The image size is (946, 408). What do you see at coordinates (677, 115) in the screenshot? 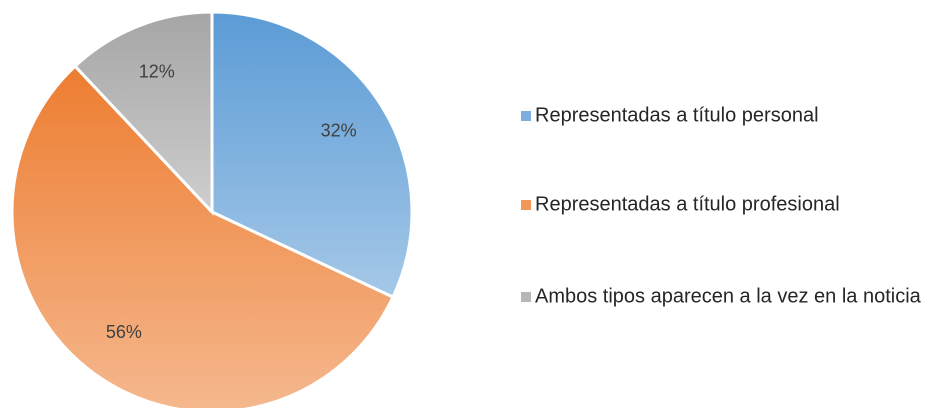
I see `legend-label: Representadas a título personal` at bounding box center [677, 115].